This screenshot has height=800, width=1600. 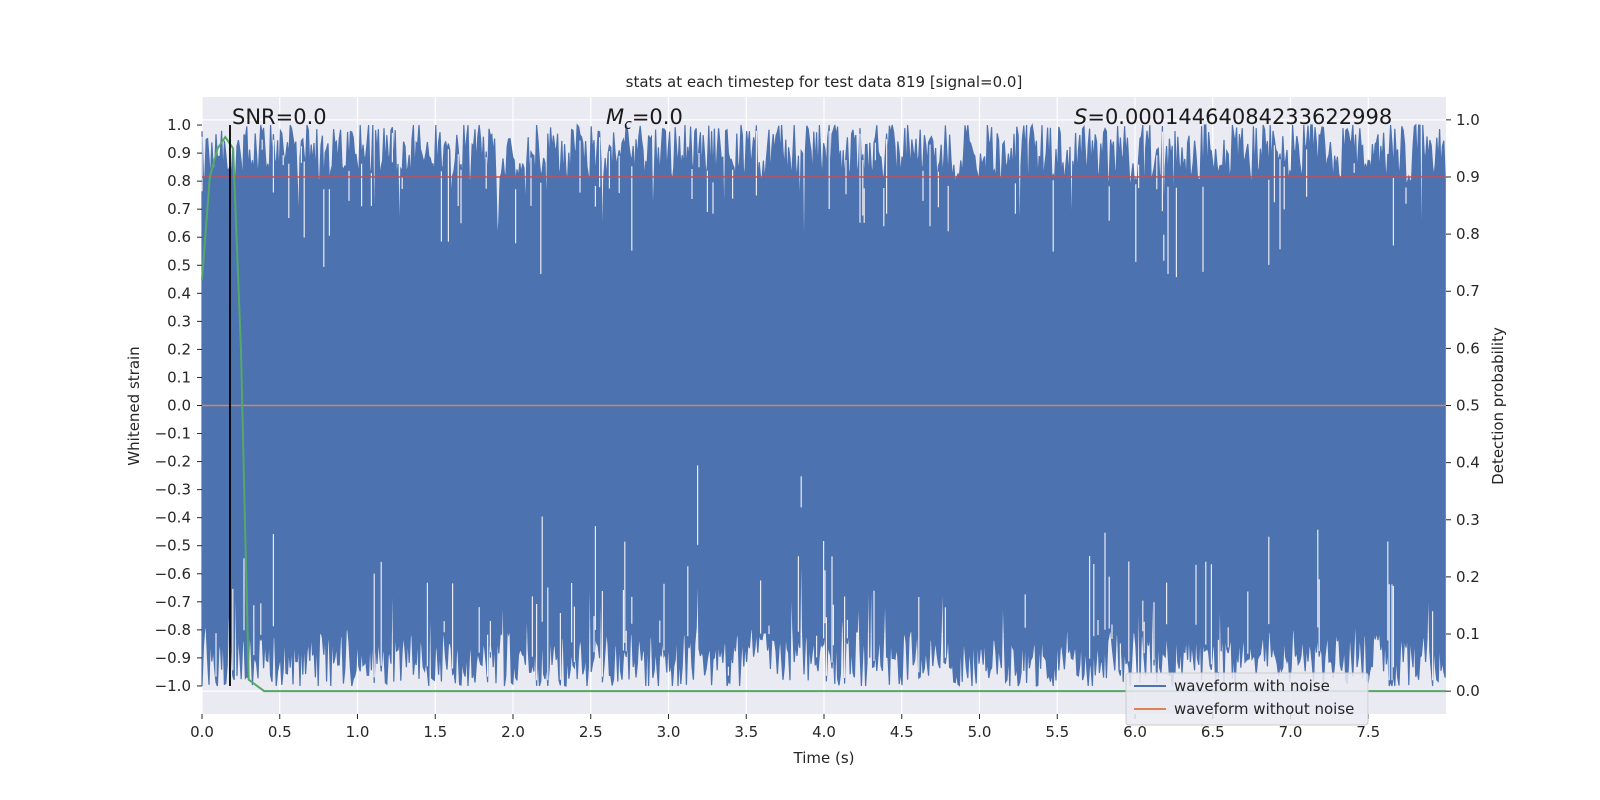 I want to click on y-left-tick-label: −0.5, so click(x=173, y=546).